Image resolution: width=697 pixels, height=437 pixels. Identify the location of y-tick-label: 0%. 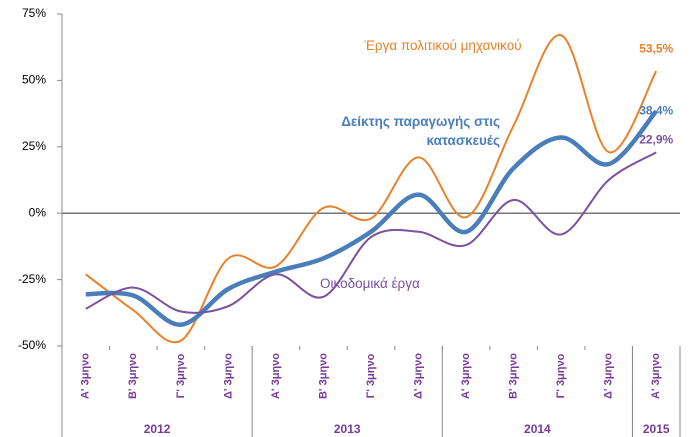
(38, 212).